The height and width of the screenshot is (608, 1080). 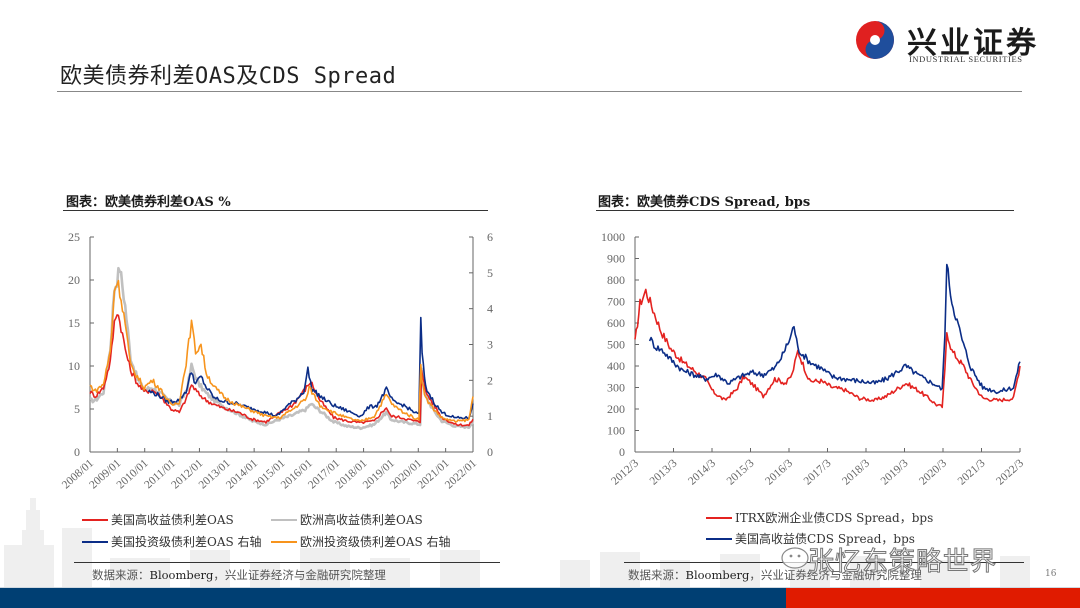 What do you see at coordinates (933, 598) in the screenshot?
I see `footer-bar-red` at bounding box center [933, 598].